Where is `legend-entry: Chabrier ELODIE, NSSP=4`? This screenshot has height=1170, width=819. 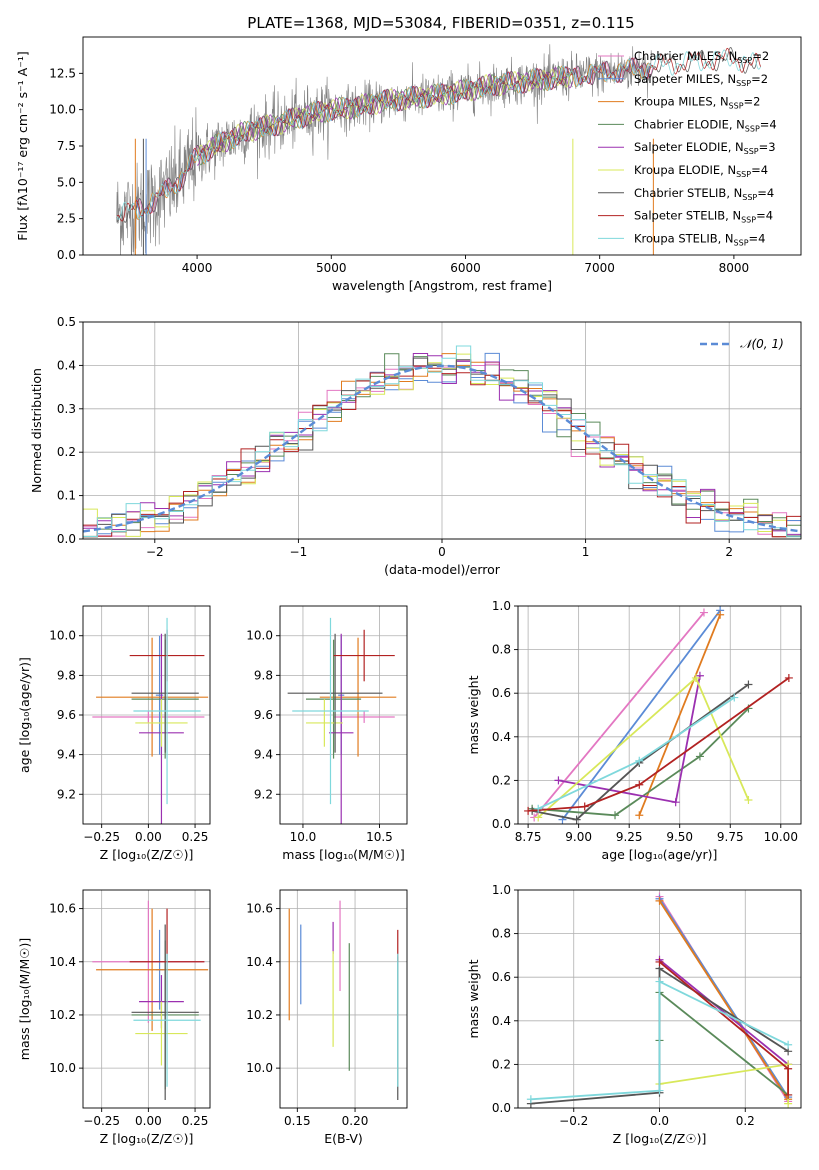 legend-entry: Chabrier ELODIE, NSSP=4 is located at coordinates (705, 125).